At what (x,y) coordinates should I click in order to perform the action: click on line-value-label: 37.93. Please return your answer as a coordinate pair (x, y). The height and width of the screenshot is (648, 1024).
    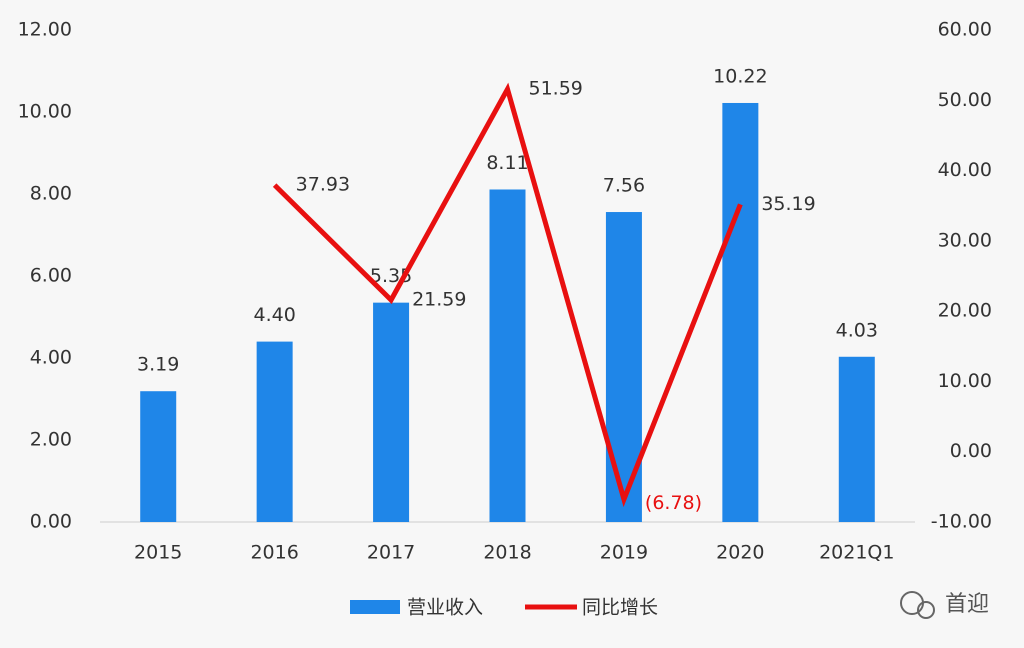
    Looking at the image, I should click on (323, 185).